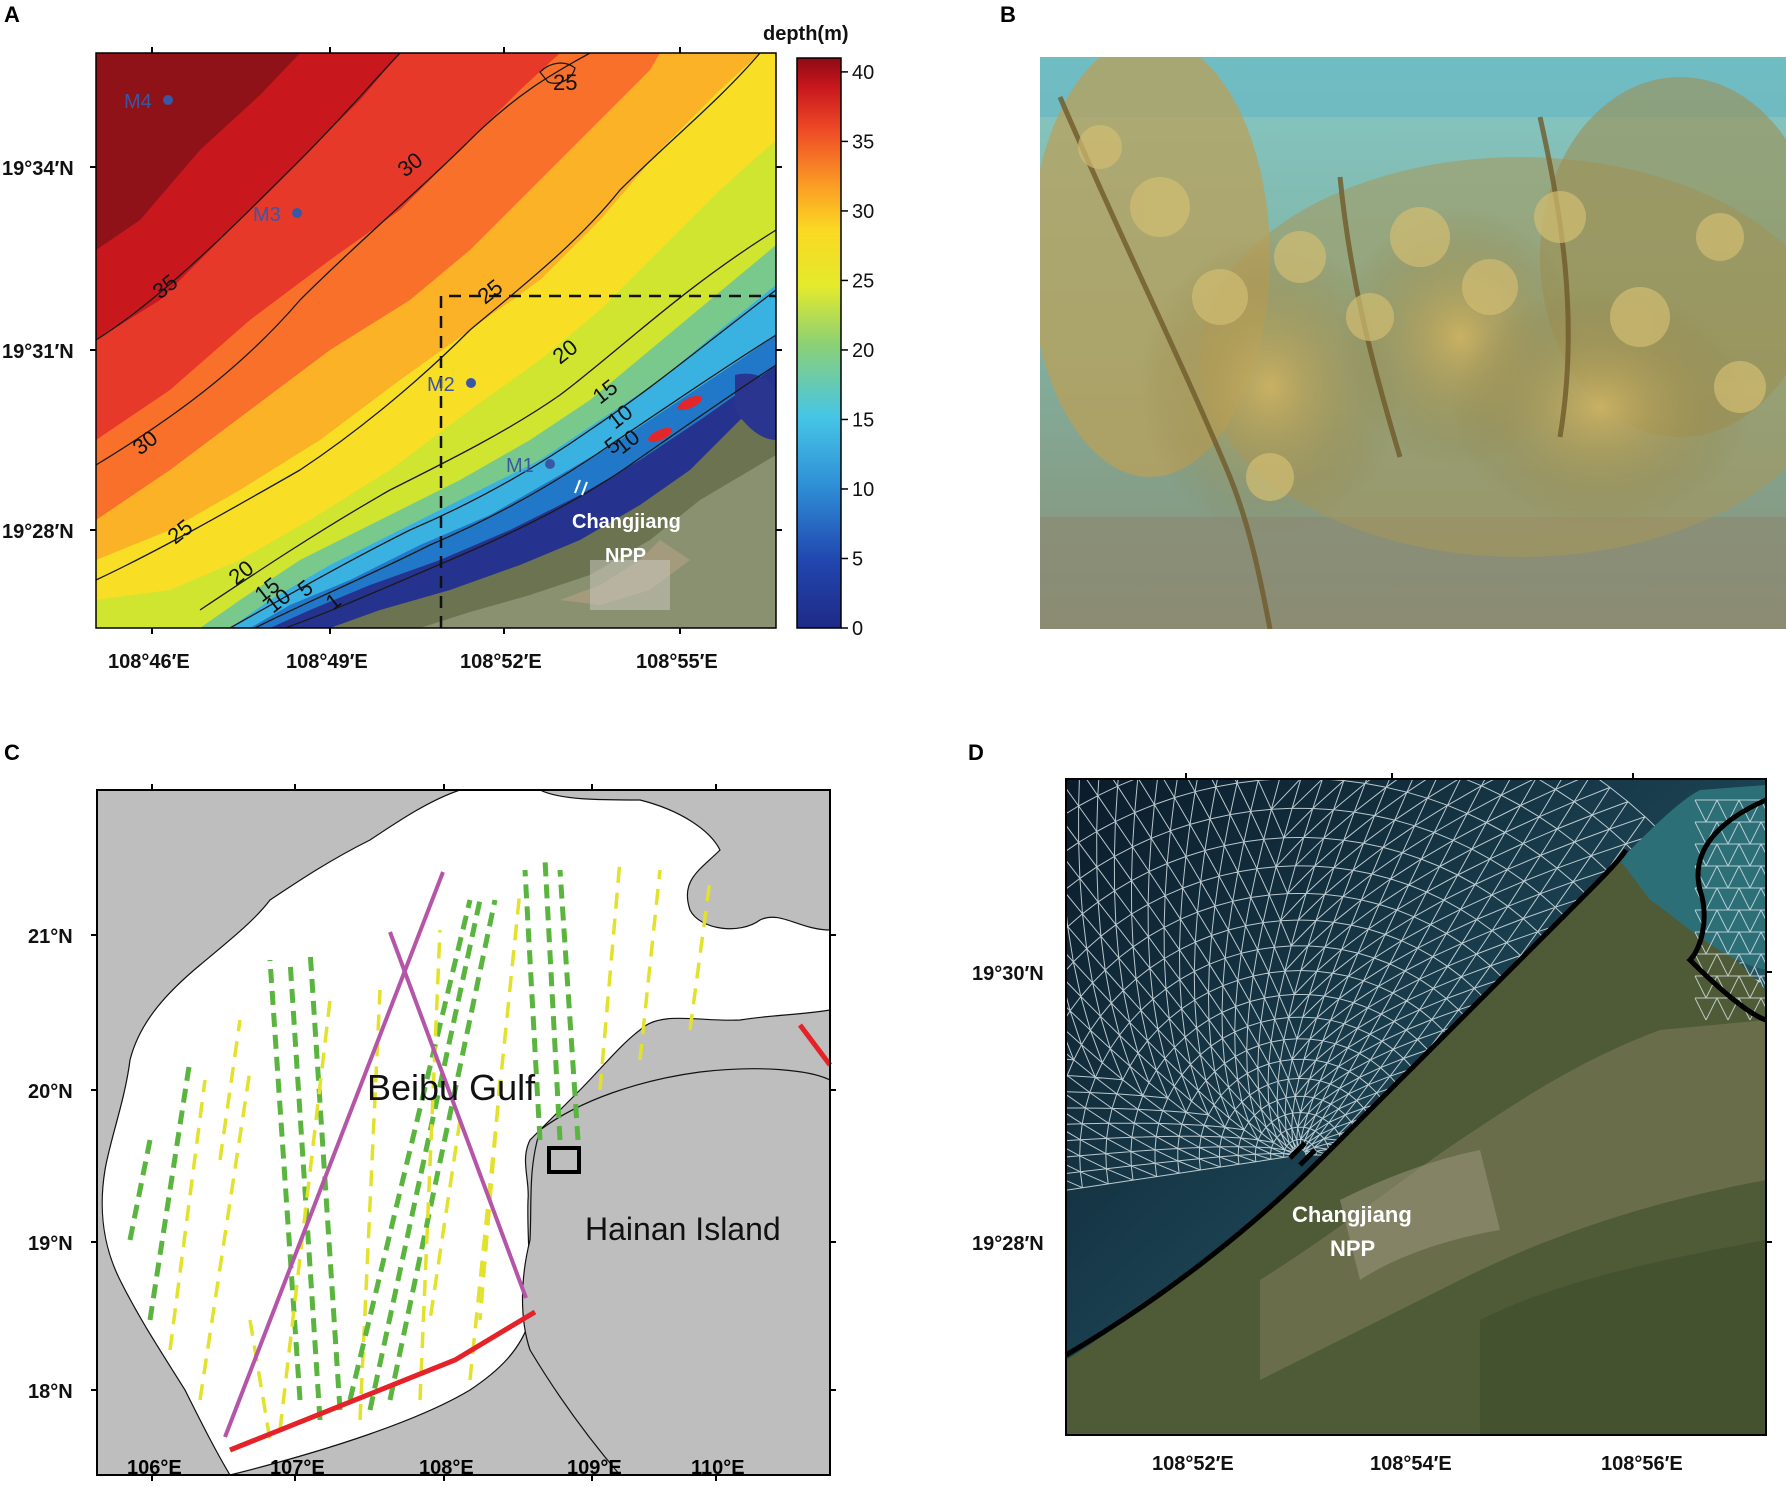 The height and width of the screenshot is (1489, 1786). Describe the element at coordinates (1478, 1008) in the screenshot. I see `axis-ticks` at that location.